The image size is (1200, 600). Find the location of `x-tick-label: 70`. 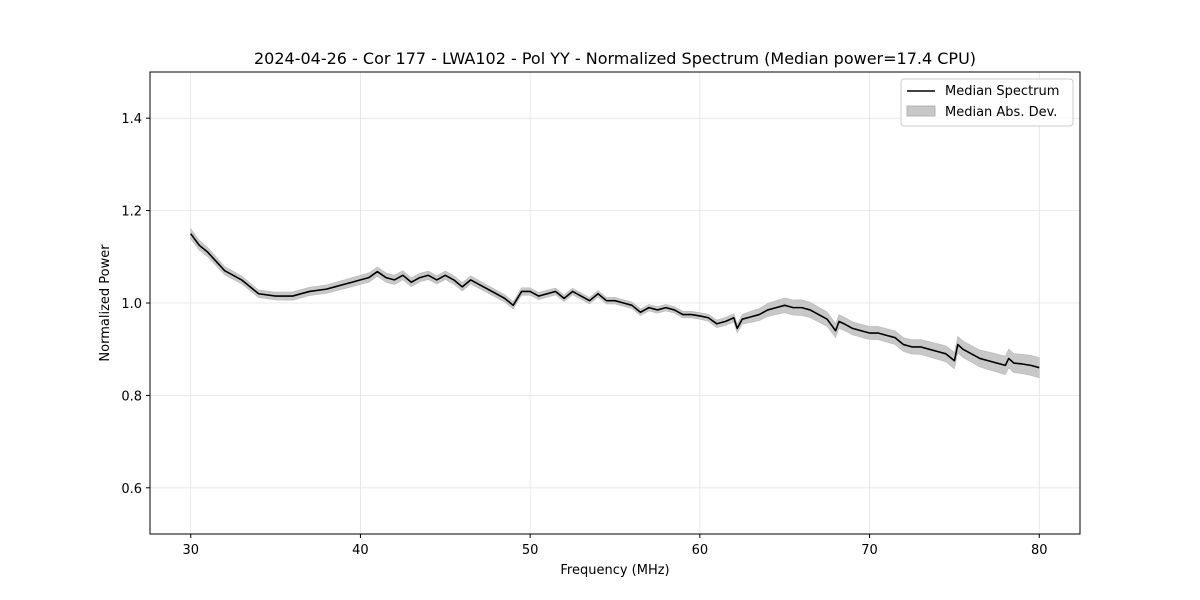

x-tick-label: 70 is located at coordinates (869, 550).